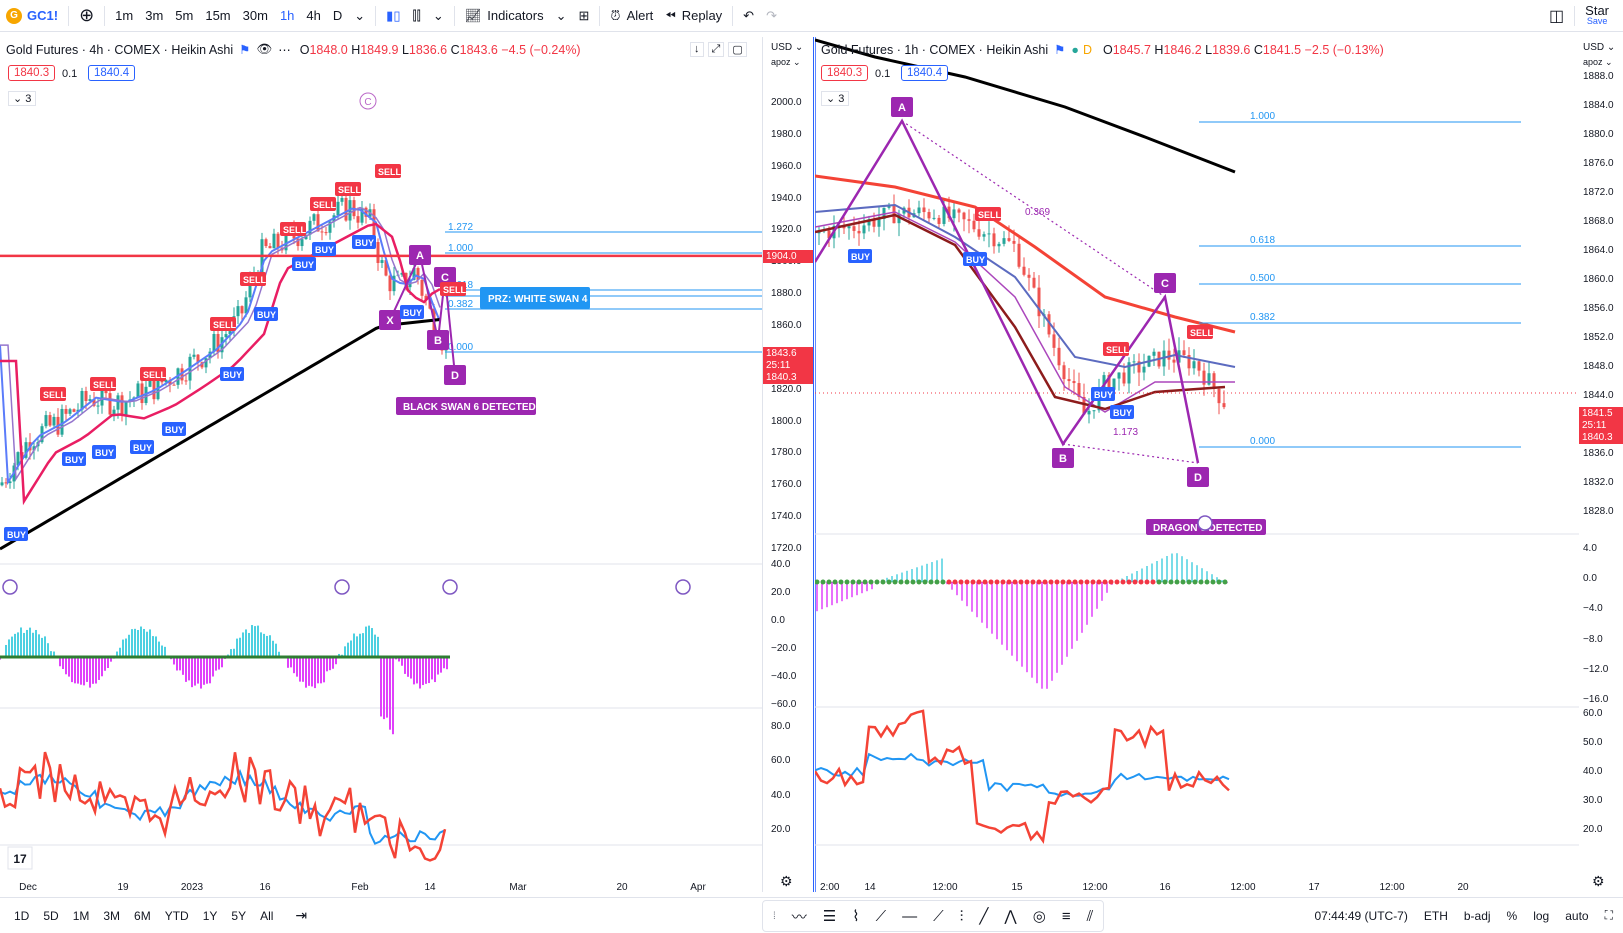 Image resolution: width=1623 pixels, height=933 pixels. What do you see at coordinates (749, 15) in the screenshot?
I see `undo-icon: ↶` at bounding box center [749, 15].